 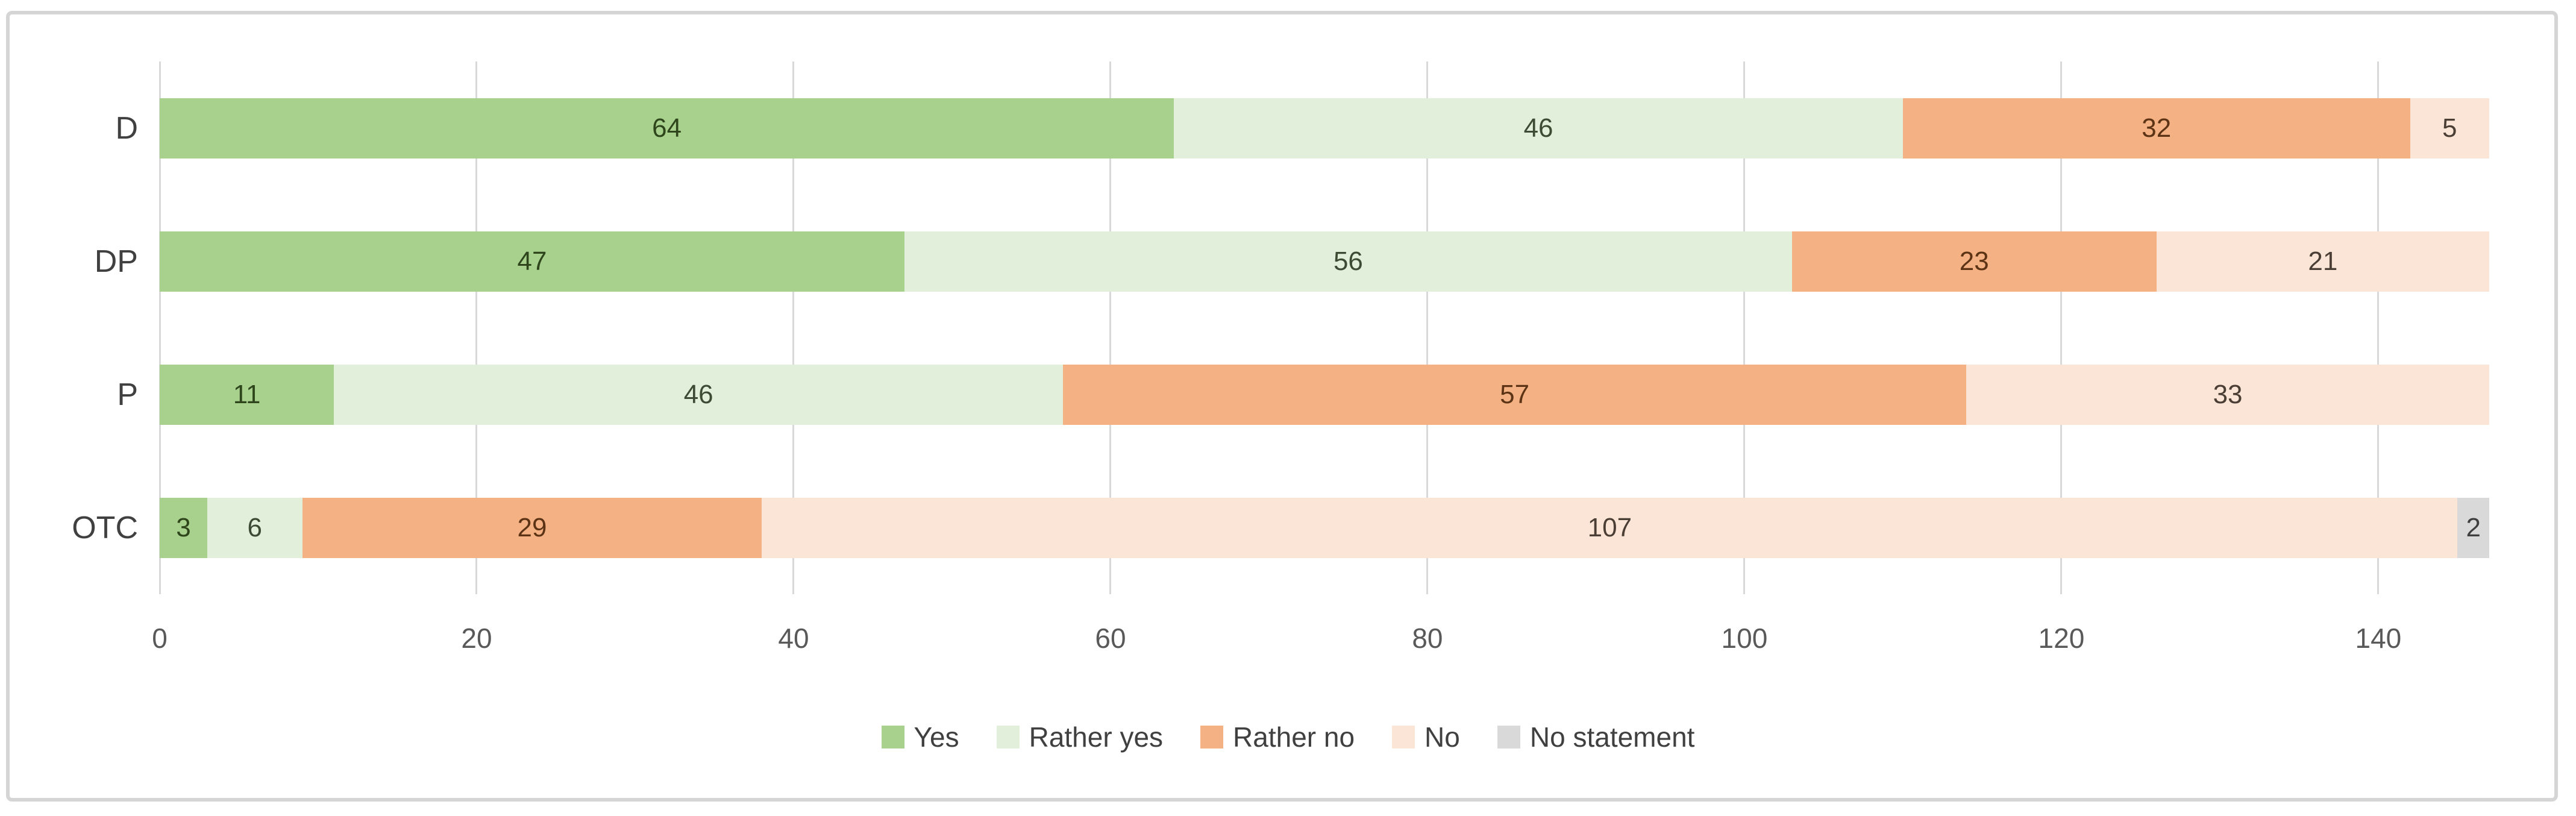 I want to click on bar-segment-otc-no: 107, so click(x=1610, y=527).